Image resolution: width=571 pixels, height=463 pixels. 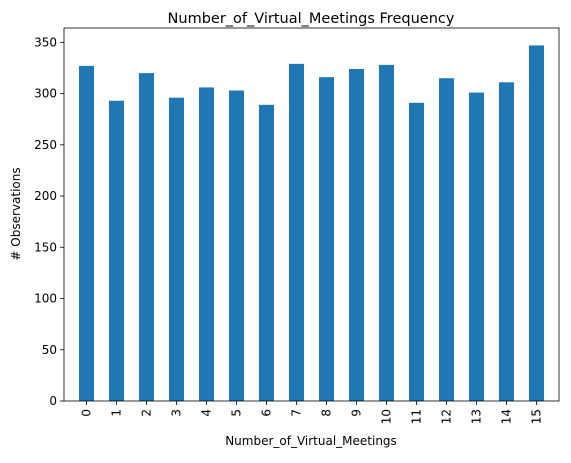 I want to click on x-tick-label: 9, so click(x=357, y=413).